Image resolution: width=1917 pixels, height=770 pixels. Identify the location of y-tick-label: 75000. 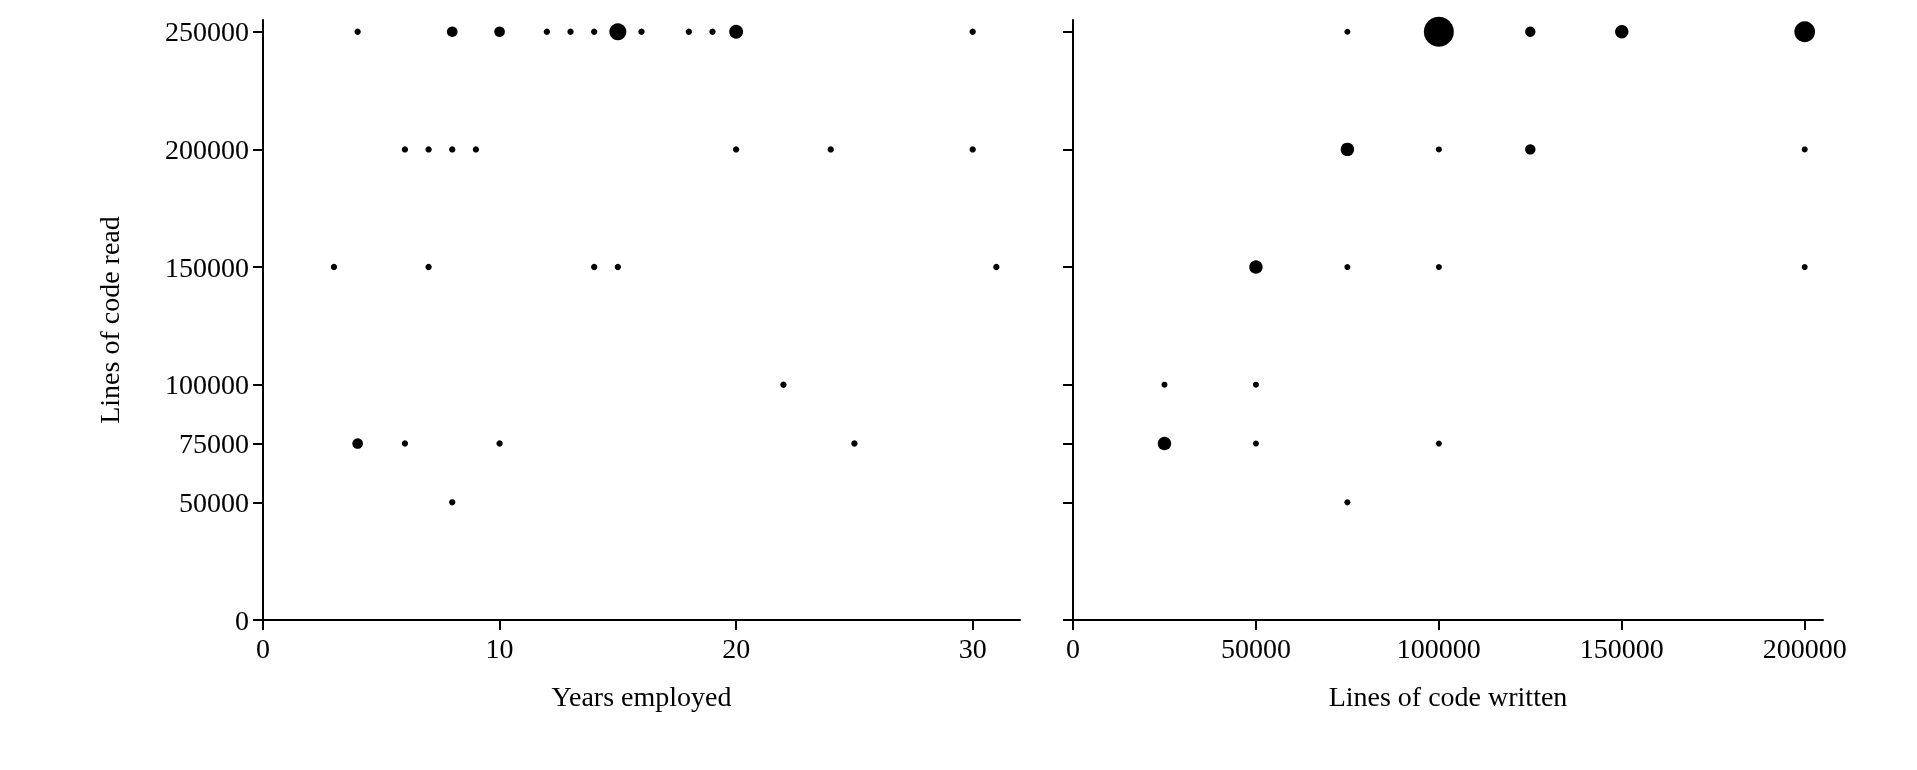
(214, 444).